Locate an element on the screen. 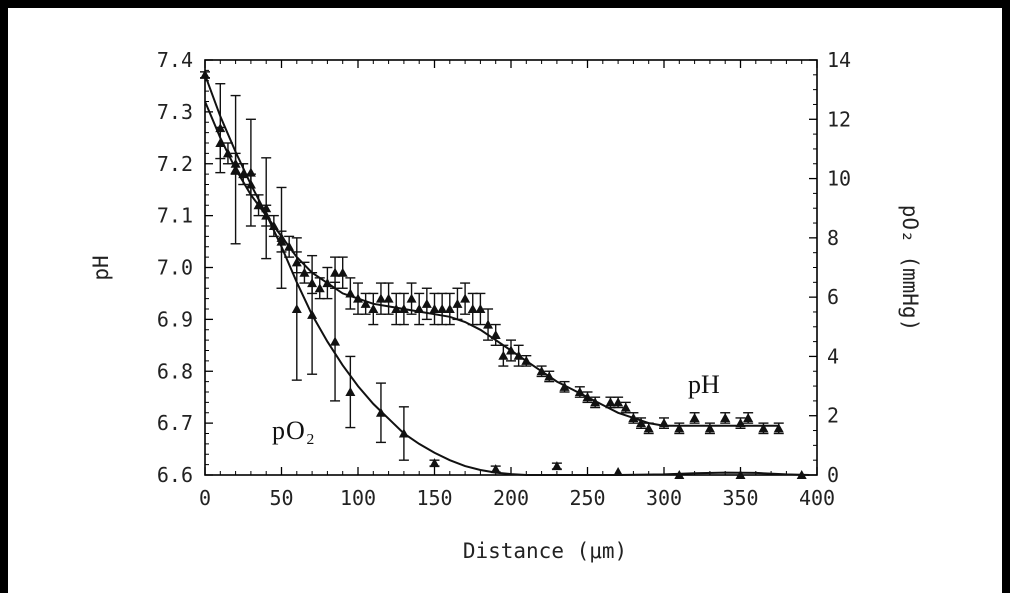 The width and height of the screenshot is (1010, 593). x-tick-label: 0 is located at coordinates (205, 498).